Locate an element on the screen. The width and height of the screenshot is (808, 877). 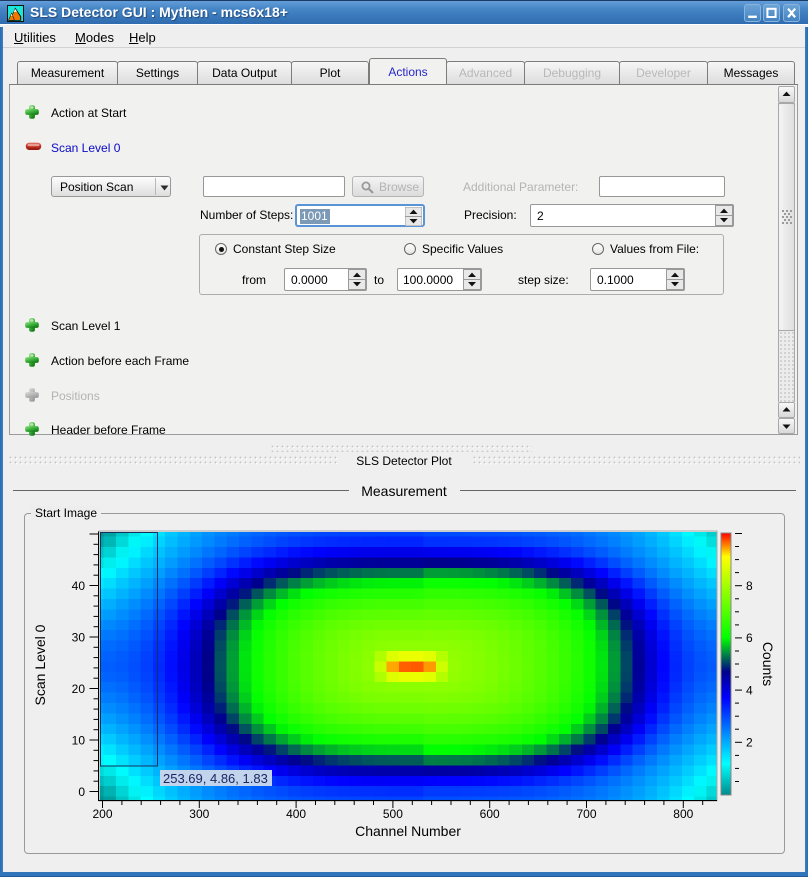
svg-text: 0 is located at coordinates (81, 792).